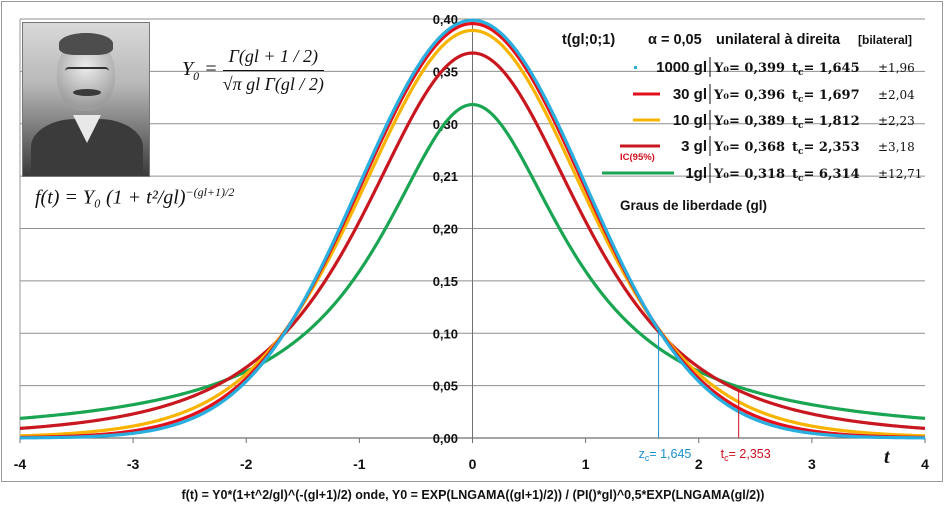 This screenshot has width=946, height=515. I want to click on legend-tc-10gl: tc= 1,812, so click(826, 122).